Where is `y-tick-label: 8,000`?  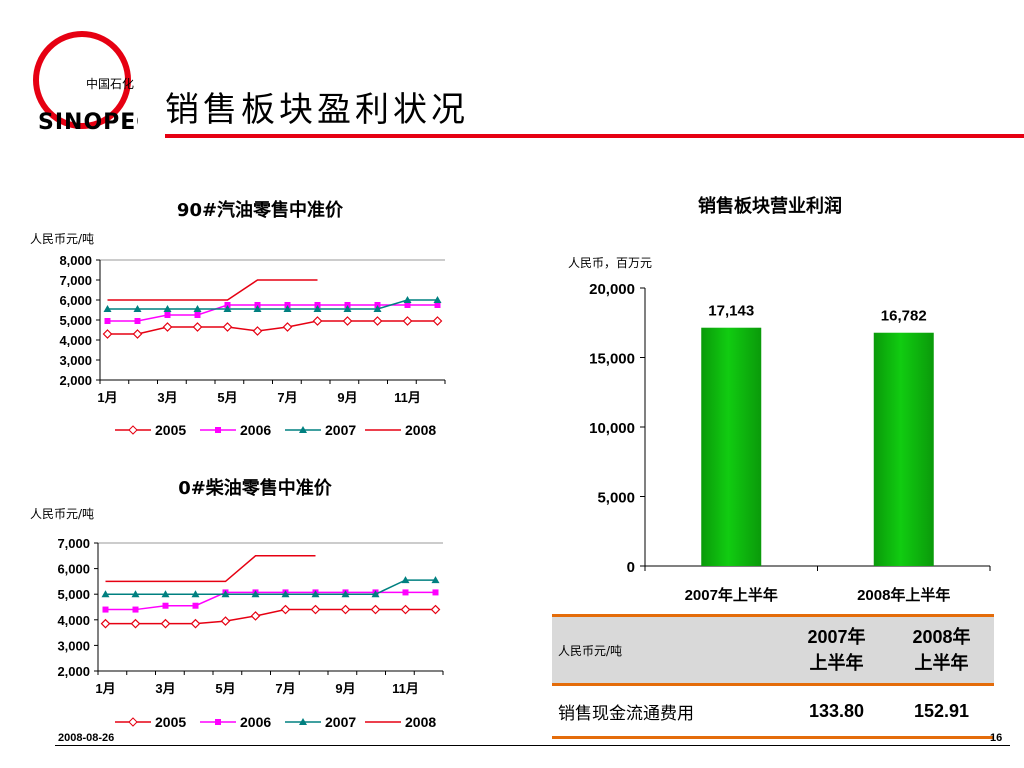
y-tick-label: 8,000 is located at coordinates (75, 260).